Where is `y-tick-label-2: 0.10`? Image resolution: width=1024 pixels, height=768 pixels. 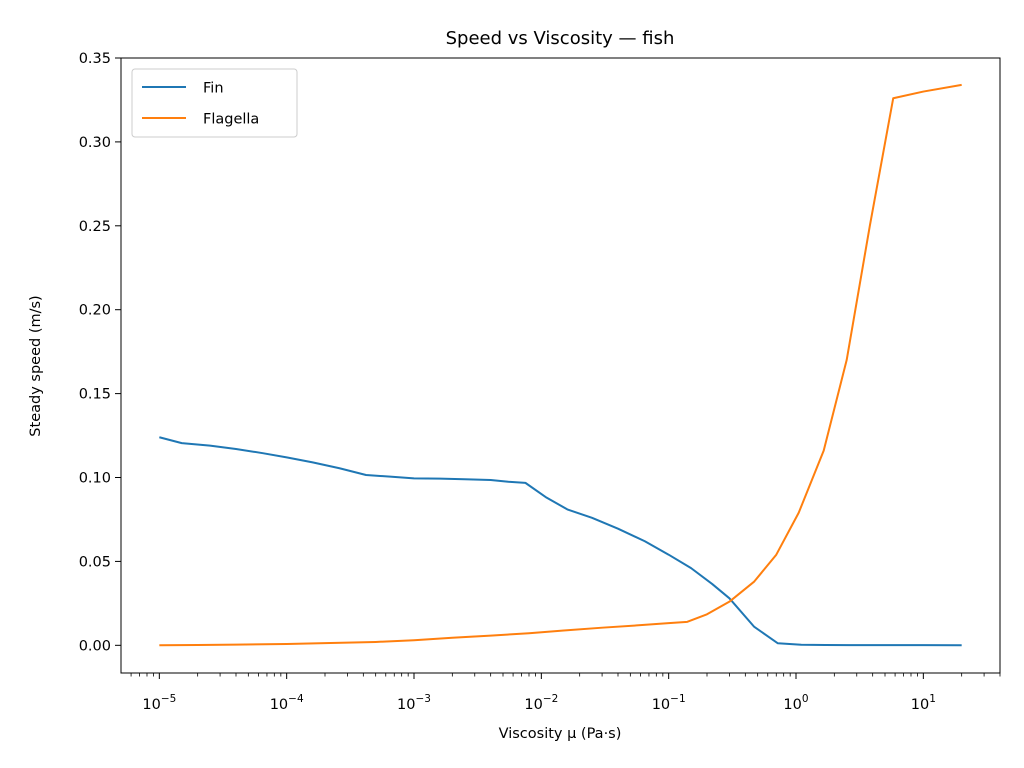
y-tick-label-2: 0.10 is located at coordinates (95, 479).